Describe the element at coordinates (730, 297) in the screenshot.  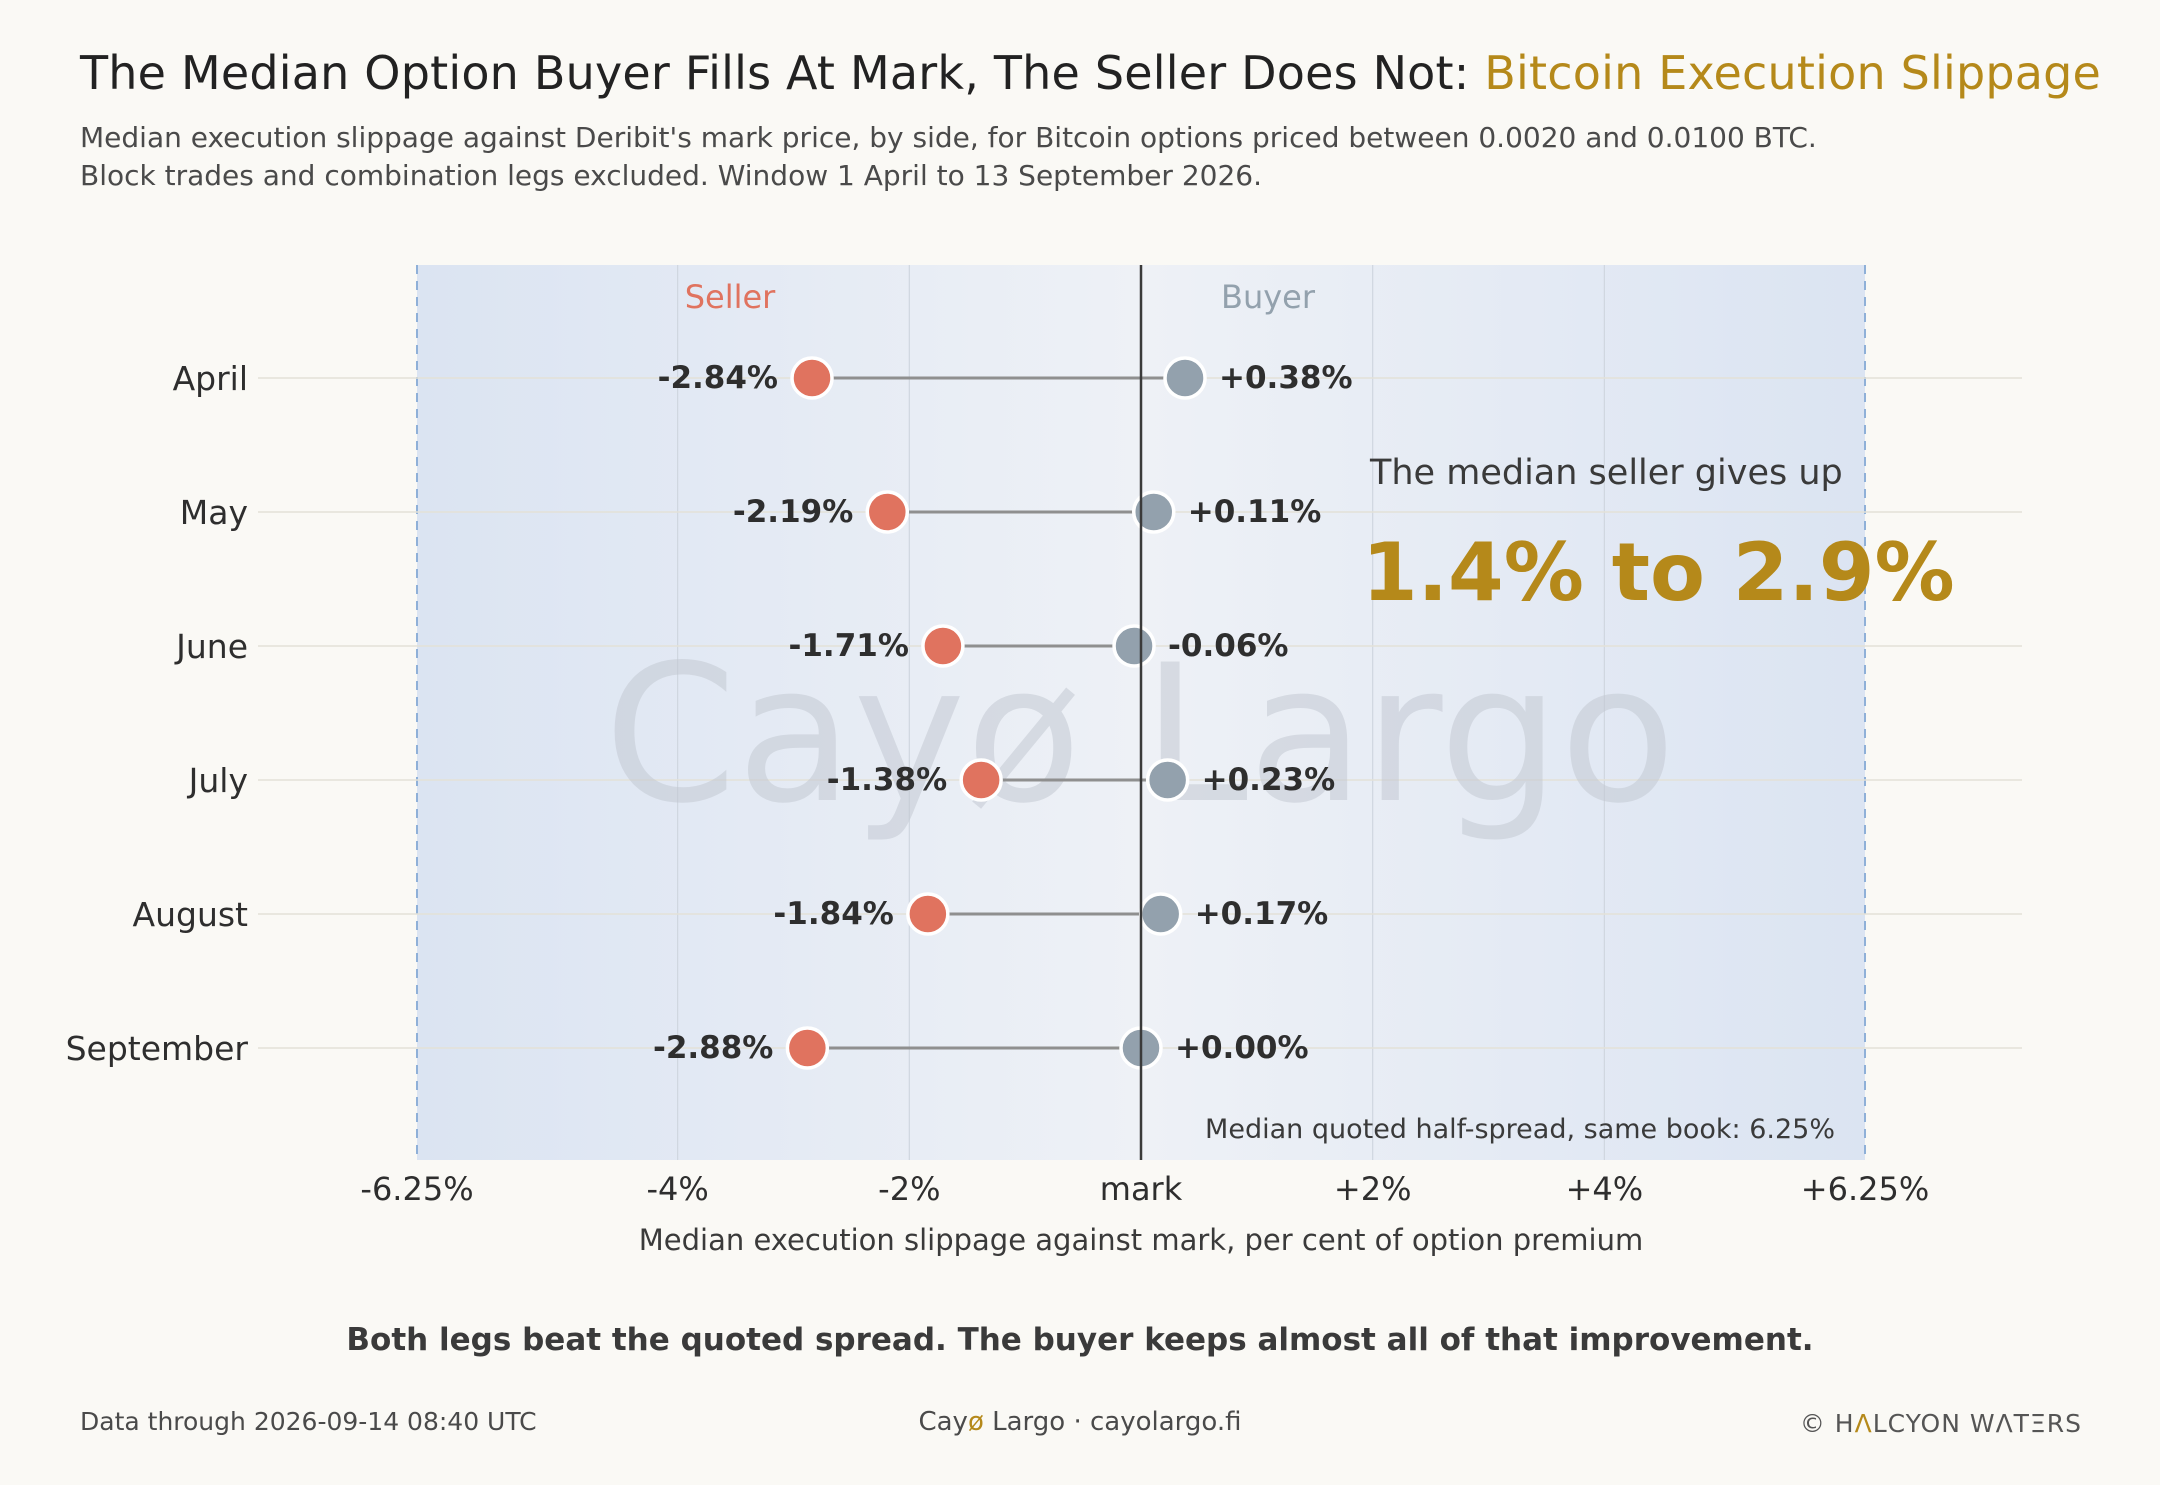
I see `seller-side-label: Seller` at that location.